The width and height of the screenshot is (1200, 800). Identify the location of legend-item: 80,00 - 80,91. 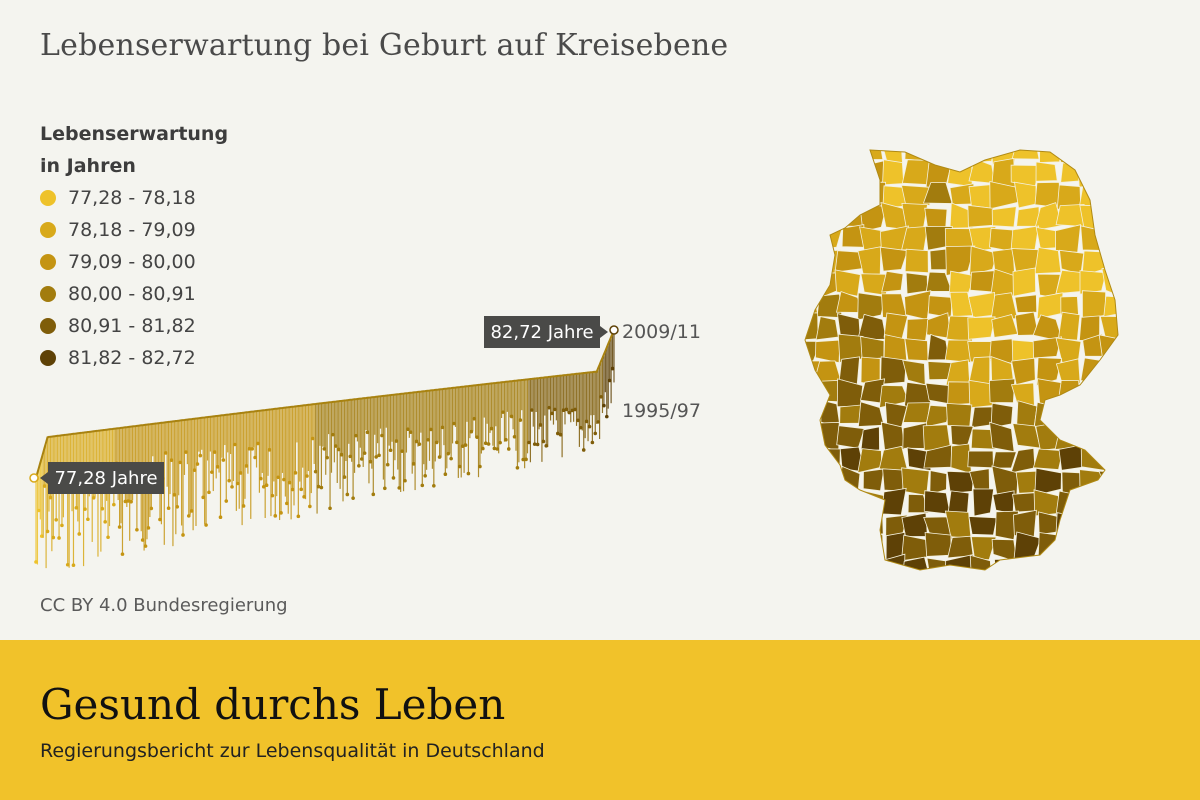
(134, 294).